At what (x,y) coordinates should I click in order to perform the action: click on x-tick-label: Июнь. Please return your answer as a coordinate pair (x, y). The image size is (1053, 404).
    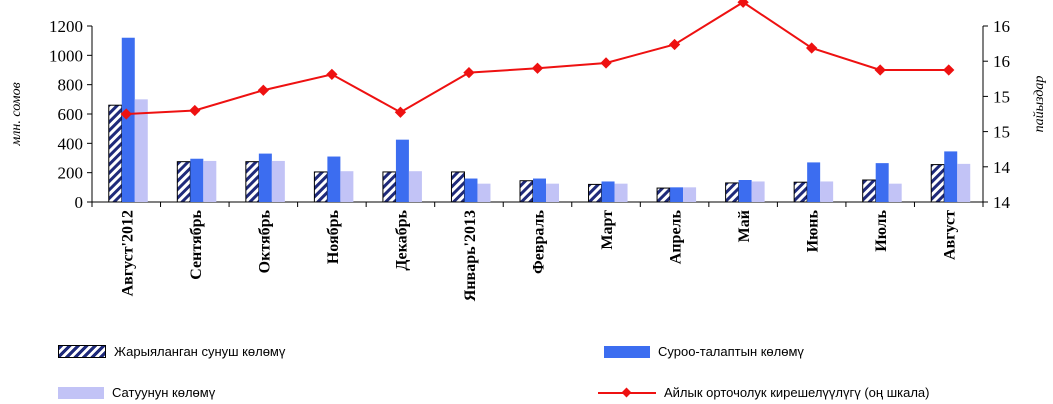
    Looking at the image, I should click on (813, 230).